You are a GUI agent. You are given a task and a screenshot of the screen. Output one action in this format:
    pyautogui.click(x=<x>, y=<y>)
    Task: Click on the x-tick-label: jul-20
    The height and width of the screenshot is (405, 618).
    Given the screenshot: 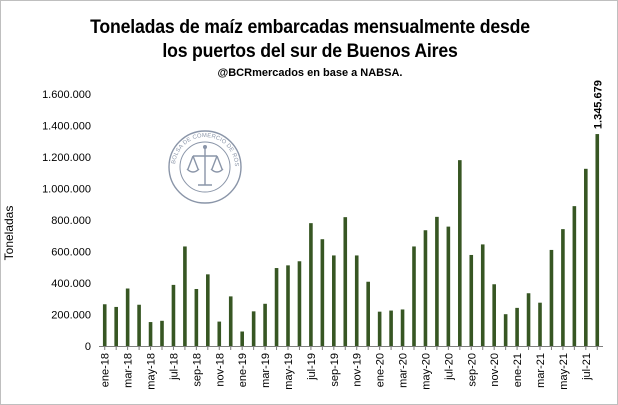 What is the action you would take?
    pyautogui.click(x=449, y=367)
    